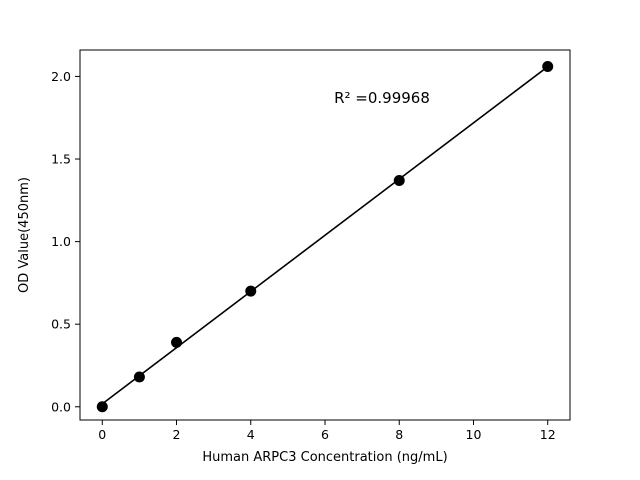 The width and height of the screenshot is (640, 480). Describe the element at coordinates (61, 406) in the screenshot. I see `y-tick-label: 0.0` at that location.